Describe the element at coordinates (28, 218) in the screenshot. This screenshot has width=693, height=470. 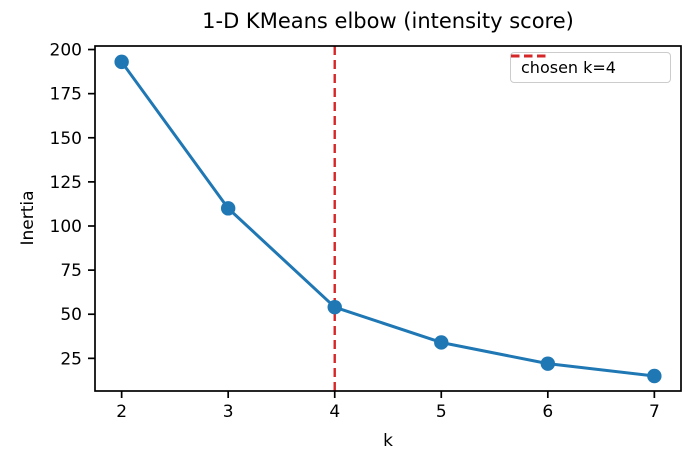
I see `y-axis-label: Inertia` at that location.